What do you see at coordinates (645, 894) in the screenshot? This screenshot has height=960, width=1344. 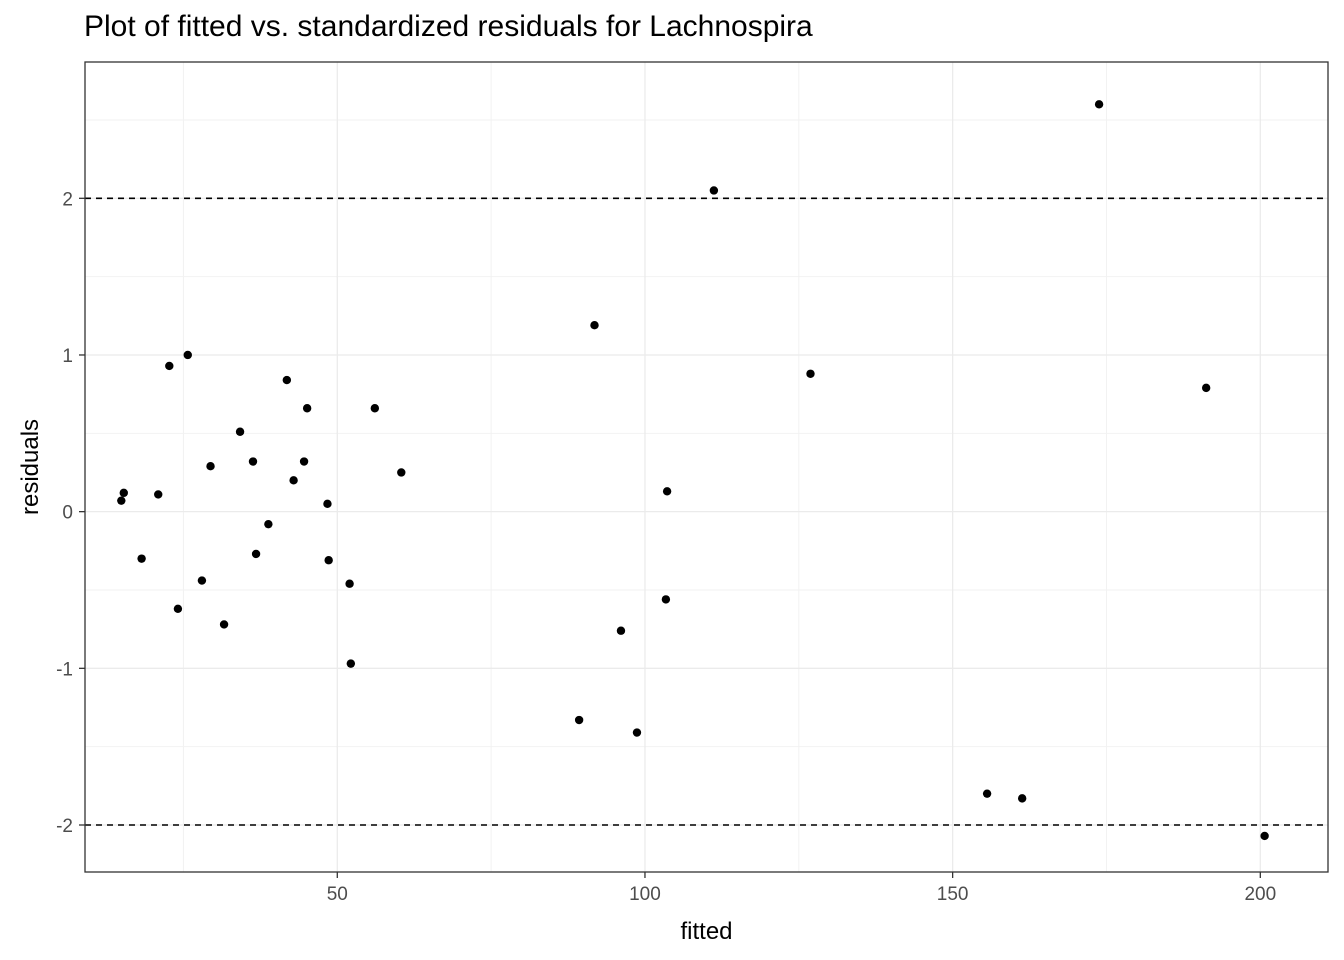 I see `x-tick-label: 100` at bounding box center [645, 894].